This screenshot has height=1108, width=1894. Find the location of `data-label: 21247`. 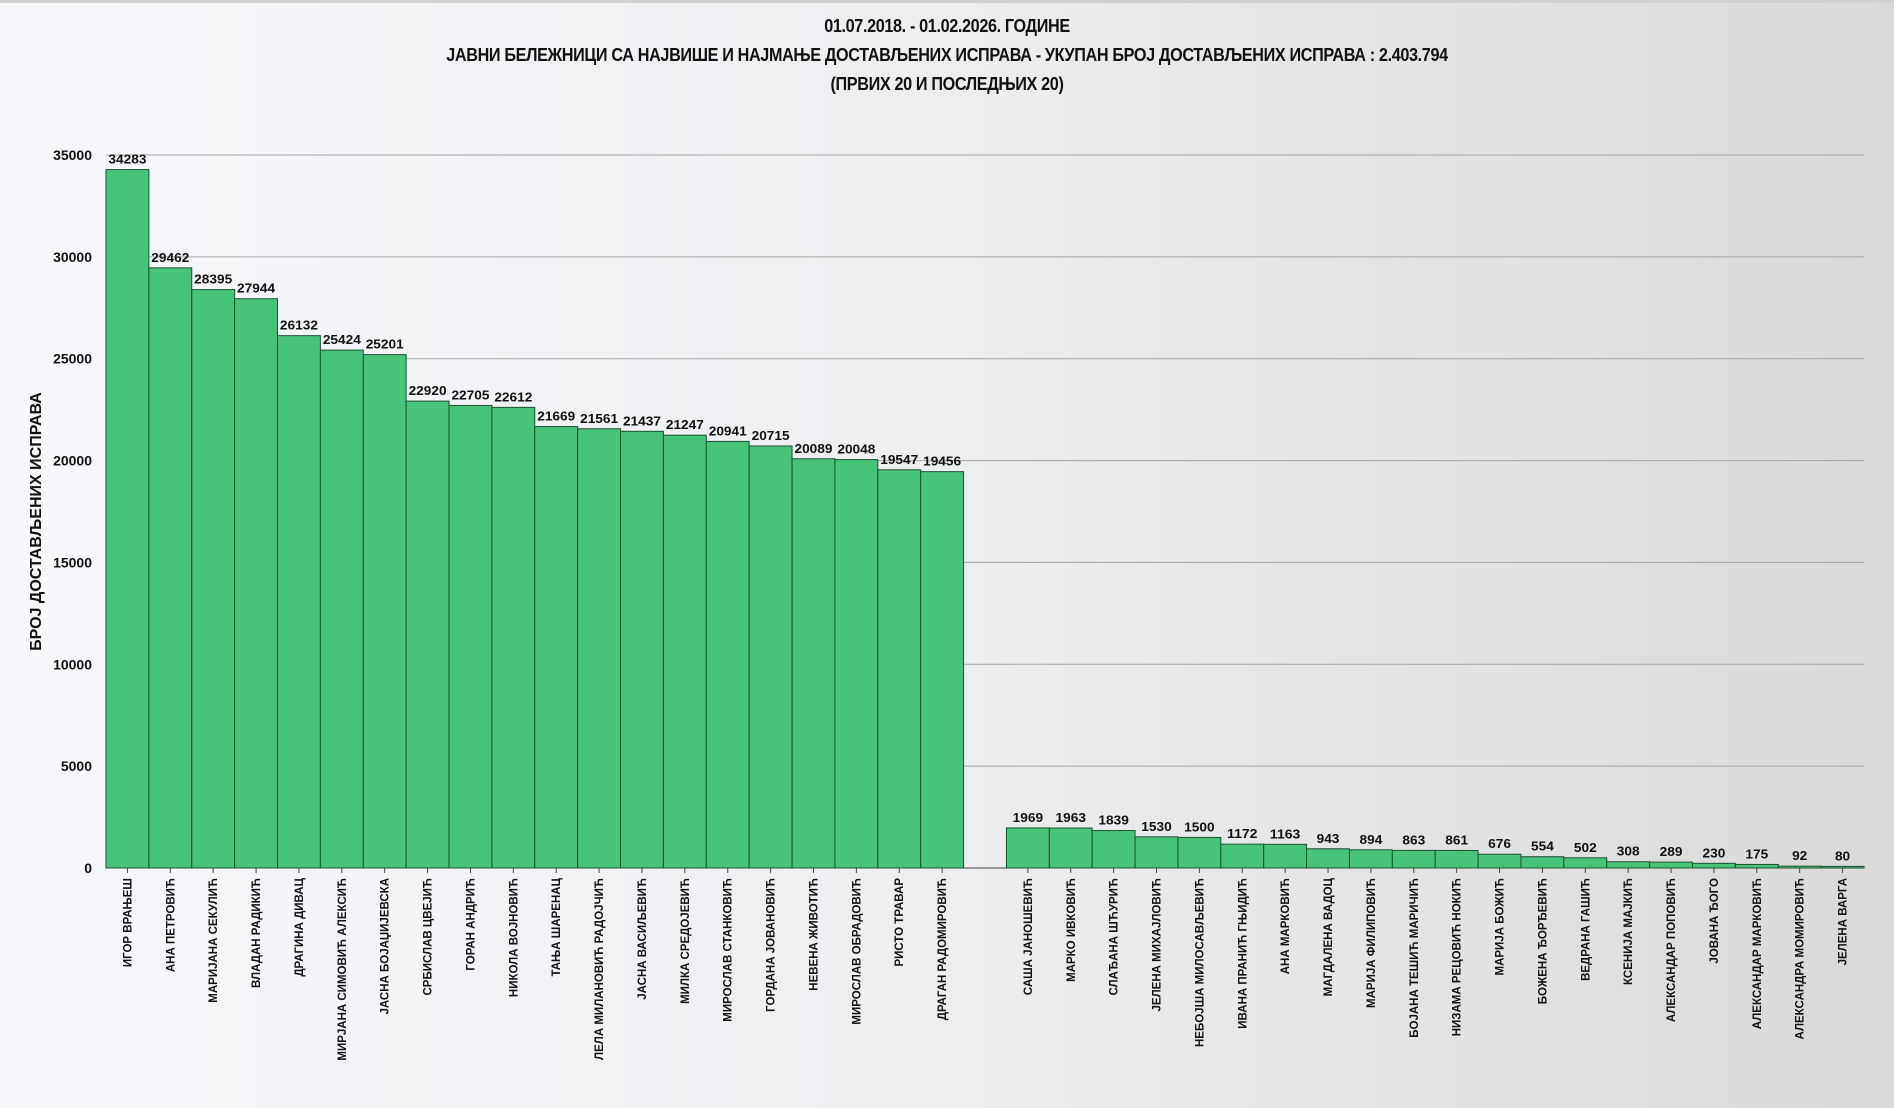

data-label: 21247 is located at coordinates (685, 425).